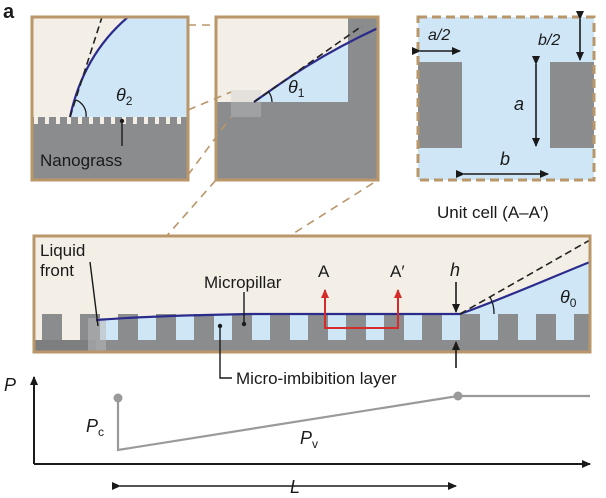 The height and width of the screenshot is (498, 606). I want to click on pv-subscript: v, so click(315, 444).